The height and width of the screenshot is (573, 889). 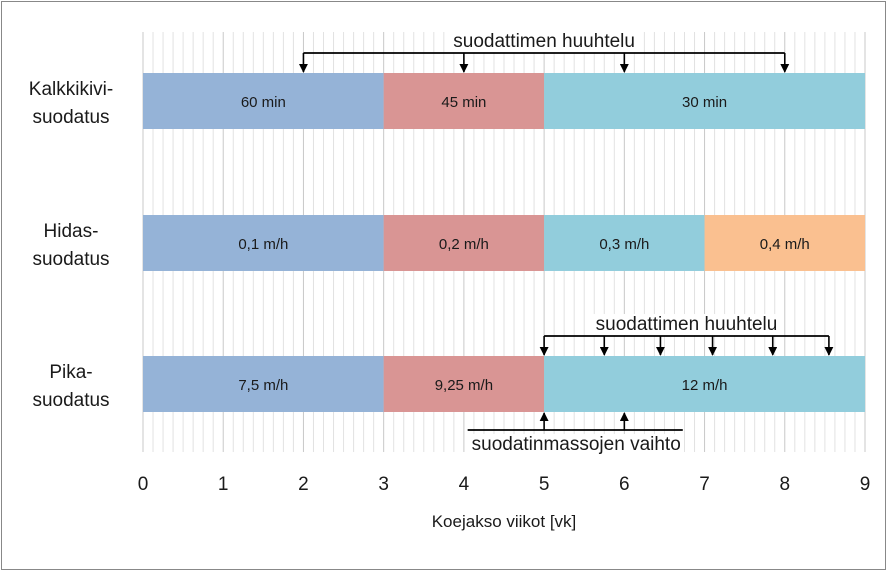 What do you see at coordinates (464, 484) in the screenshot?
I see `x-tick-label: 4` at bounding box center [464, 484].